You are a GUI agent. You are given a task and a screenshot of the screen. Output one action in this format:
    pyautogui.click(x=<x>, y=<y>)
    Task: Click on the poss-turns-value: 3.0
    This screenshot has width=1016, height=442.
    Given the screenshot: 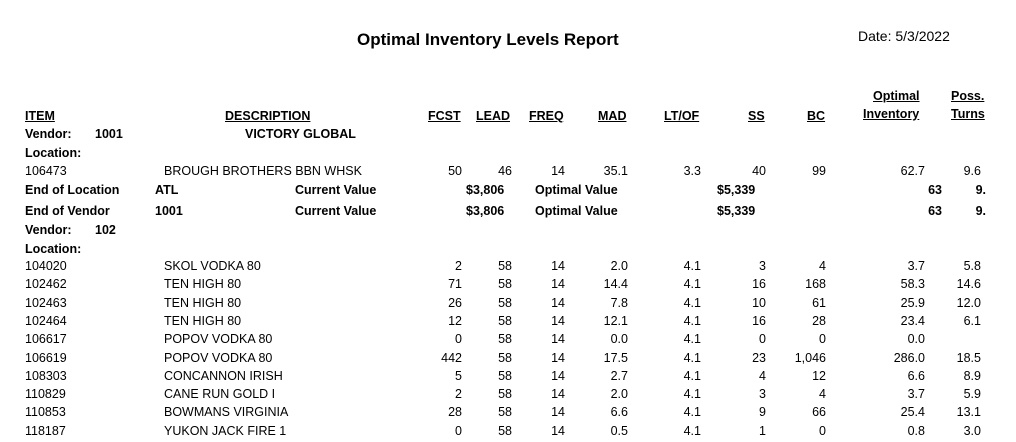 What is the action you would take?
    pyautogui.click(x=972, y=430)
    